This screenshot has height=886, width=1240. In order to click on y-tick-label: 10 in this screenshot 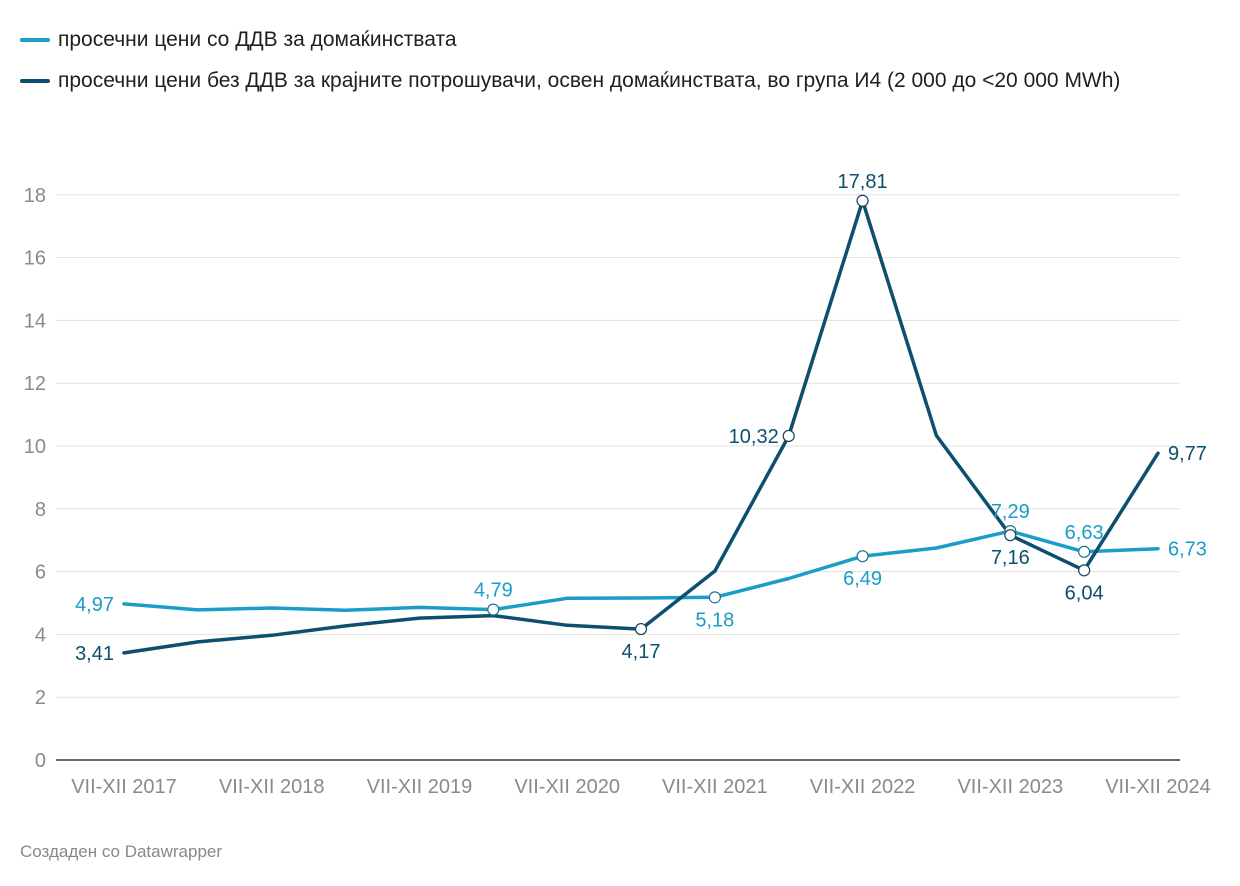, I will do `click(35, 447)`.